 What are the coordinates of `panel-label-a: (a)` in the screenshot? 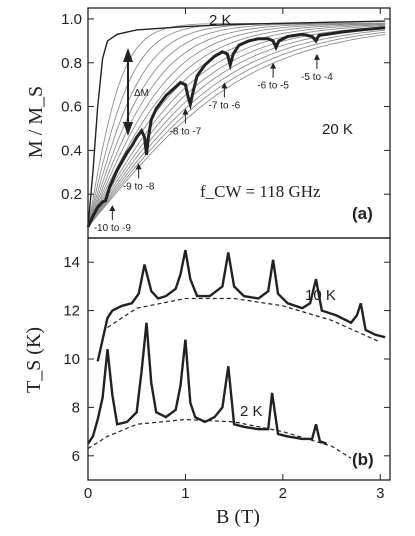 It's located at (362, 213).